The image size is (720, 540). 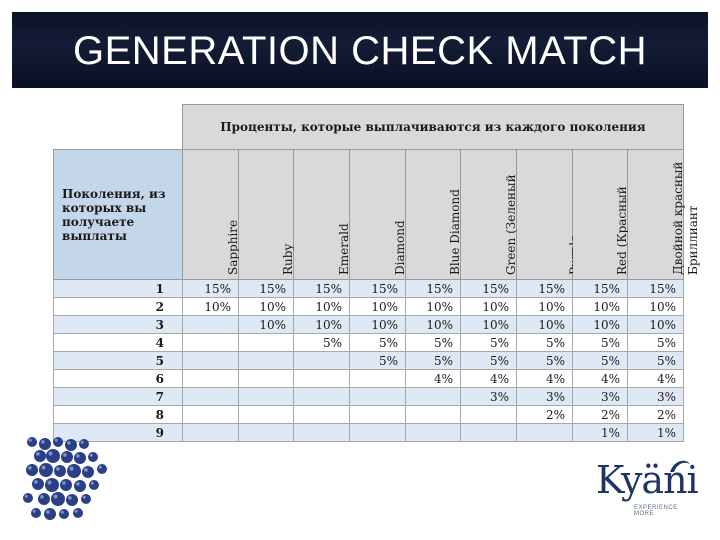 What do you see at coordinates (368, 288) in the screenshot?
I see `table-row: 1 15% 15% 15% 15% 15% 15% 15% 15% 15%` at bounding box center [368, 288].